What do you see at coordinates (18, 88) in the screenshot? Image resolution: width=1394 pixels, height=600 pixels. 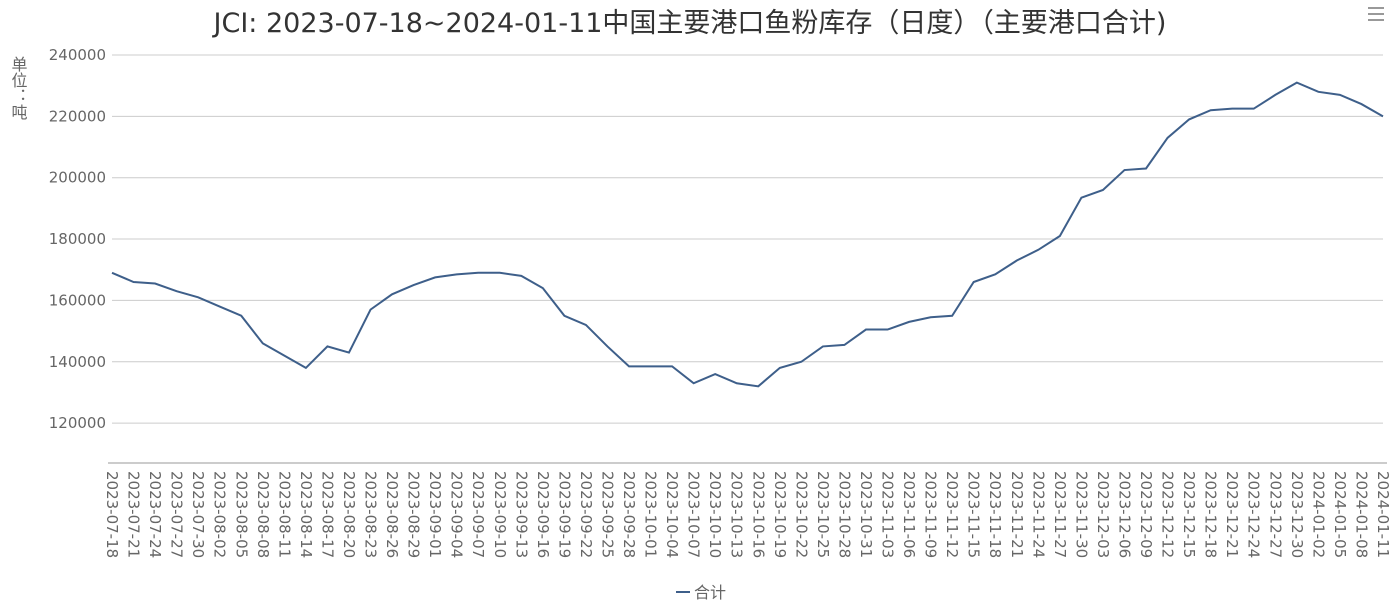 I see `y-axis-label: 单位：吨` at bounding box center [18, 88].